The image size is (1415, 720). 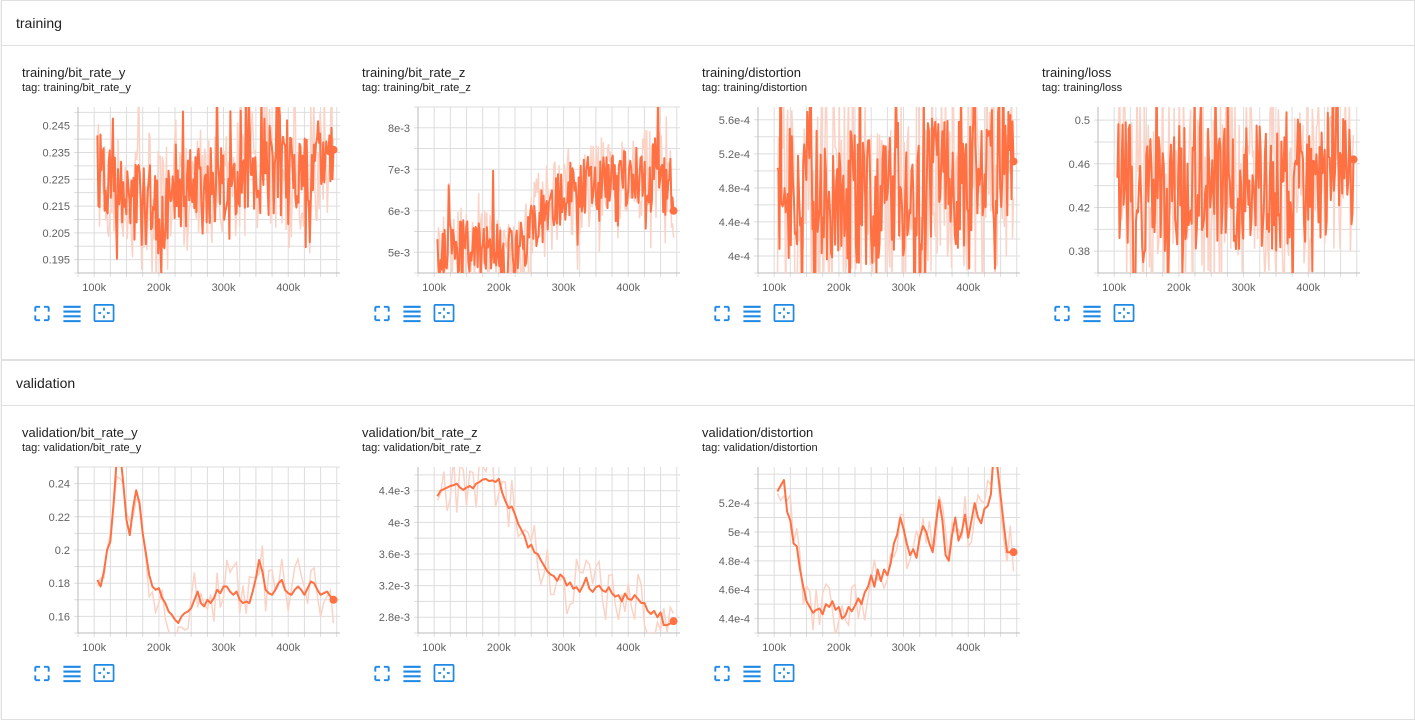 What do you see at coordinates (399, 523) in the screenshot?
I see `y-tick-label: 4e-3` at bounding box center [399, 523].